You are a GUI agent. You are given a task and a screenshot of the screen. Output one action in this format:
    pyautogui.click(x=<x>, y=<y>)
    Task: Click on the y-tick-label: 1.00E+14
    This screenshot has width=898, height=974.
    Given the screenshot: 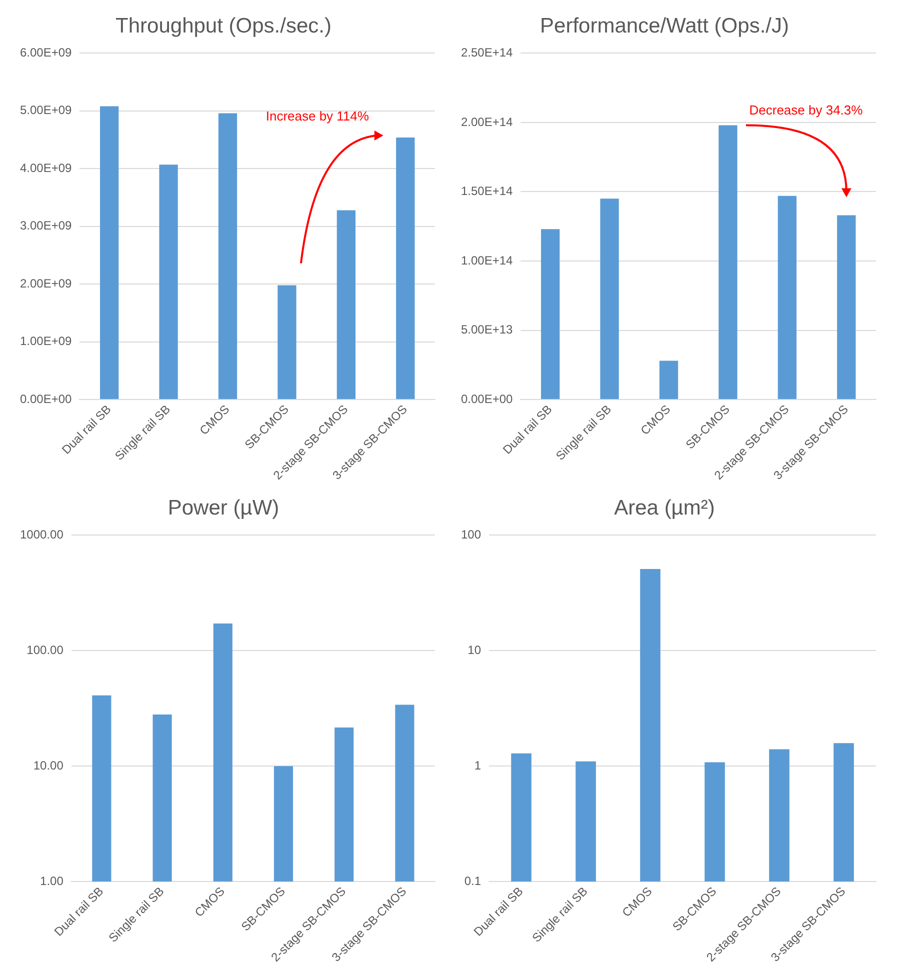 What is the action you would take?
    pyautogui.click(x=487, y=260)
    